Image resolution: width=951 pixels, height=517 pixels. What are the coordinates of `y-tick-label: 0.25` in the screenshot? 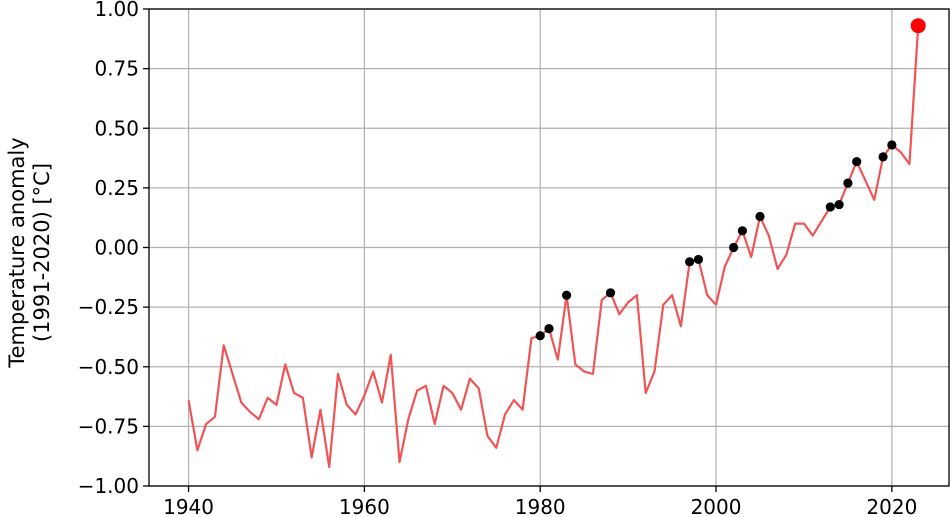 It's located at (116, 188).